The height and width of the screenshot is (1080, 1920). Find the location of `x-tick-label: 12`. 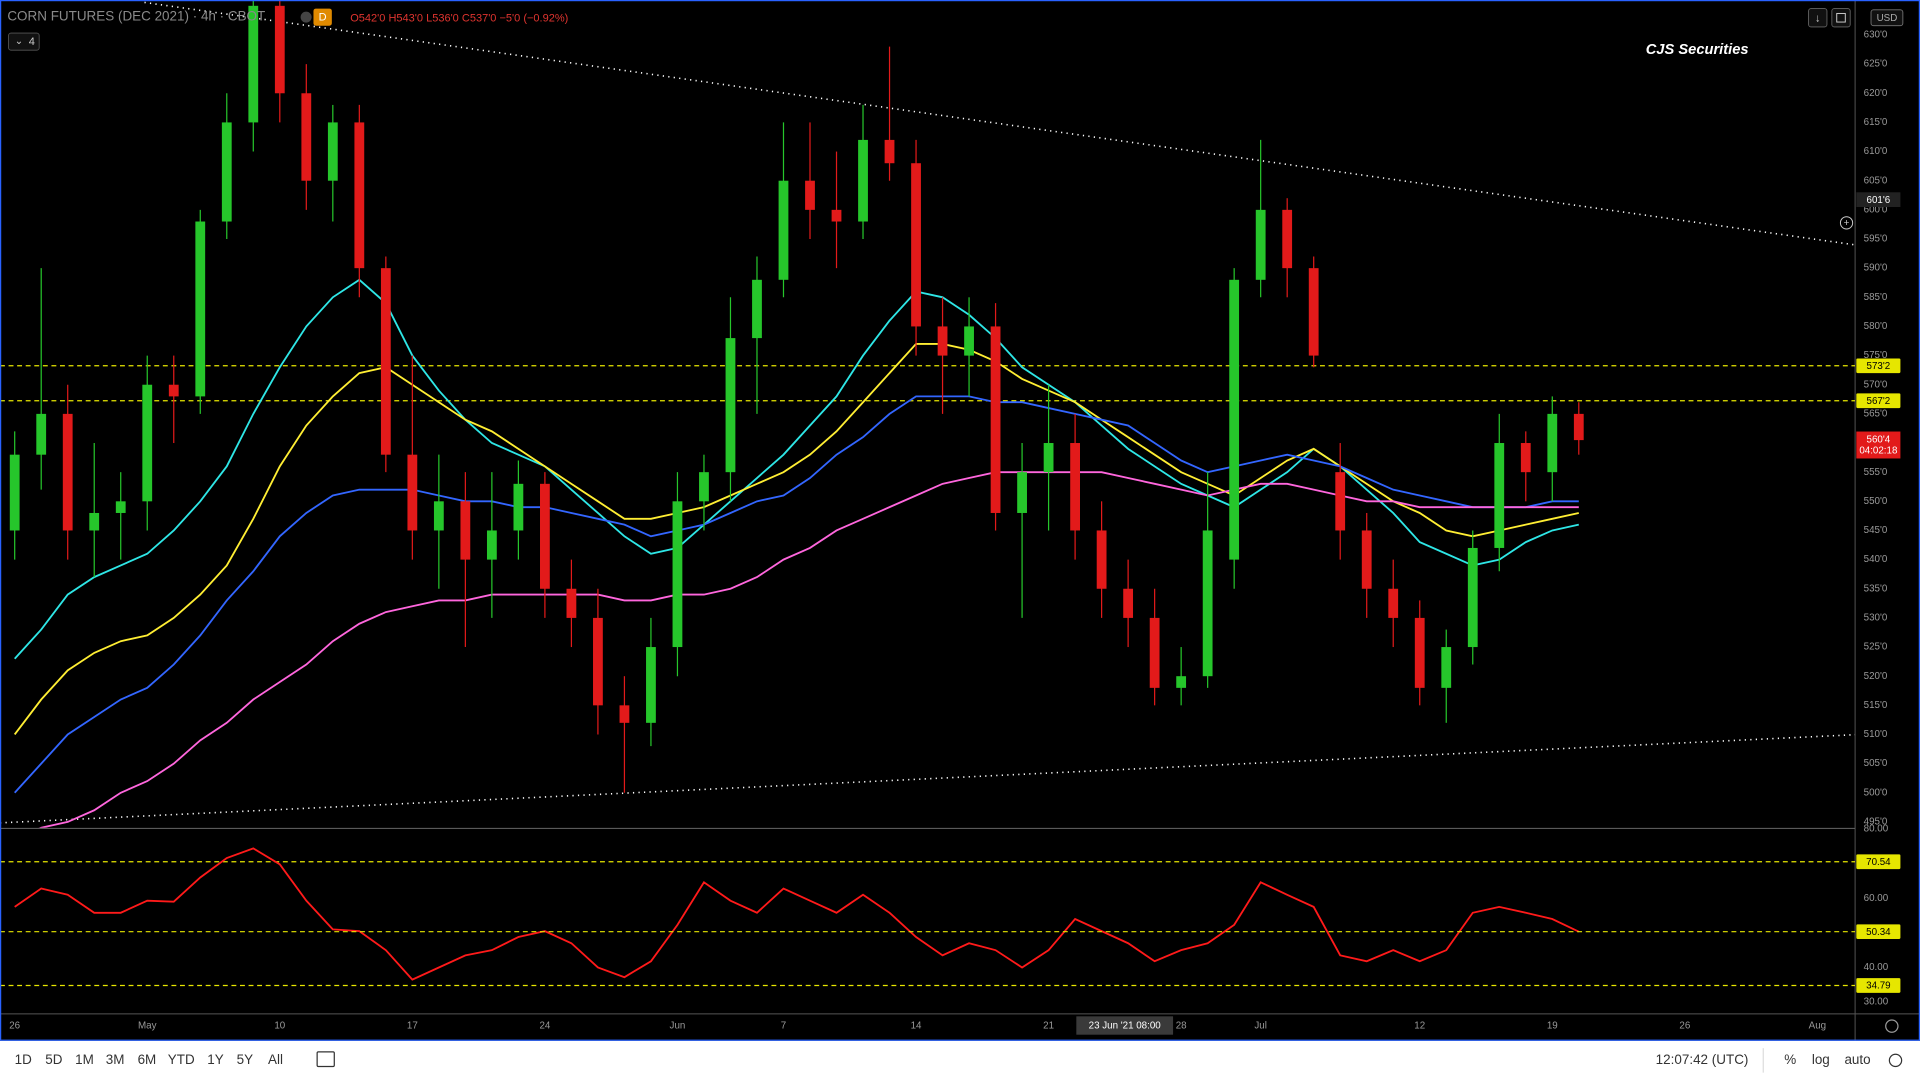

x-tick-label: 12 is located at coordinates (1419, 1026).